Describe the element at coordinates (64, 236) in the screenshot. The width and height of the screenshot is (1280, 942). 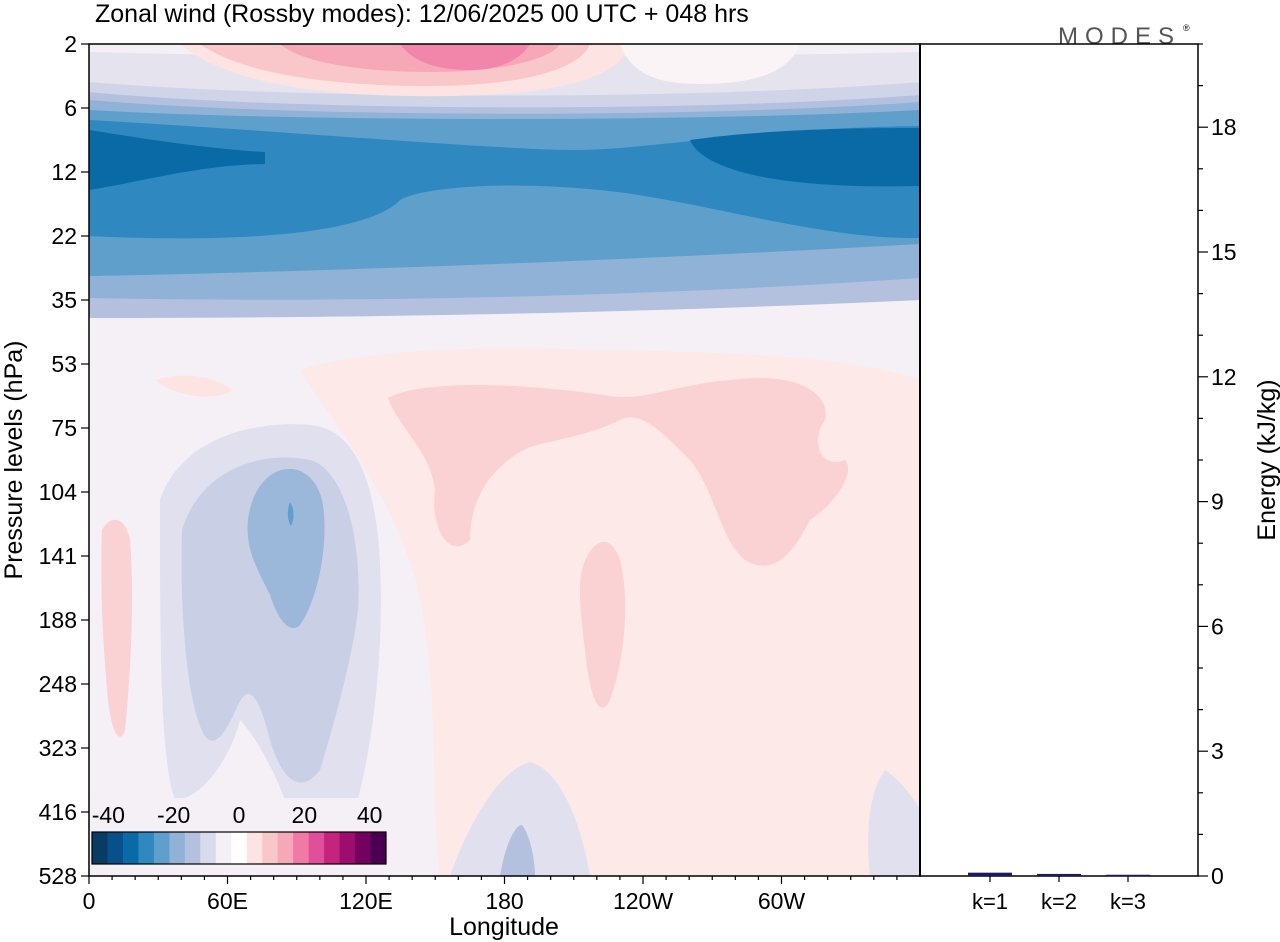
I see `y-tick-label: 22` at that location.